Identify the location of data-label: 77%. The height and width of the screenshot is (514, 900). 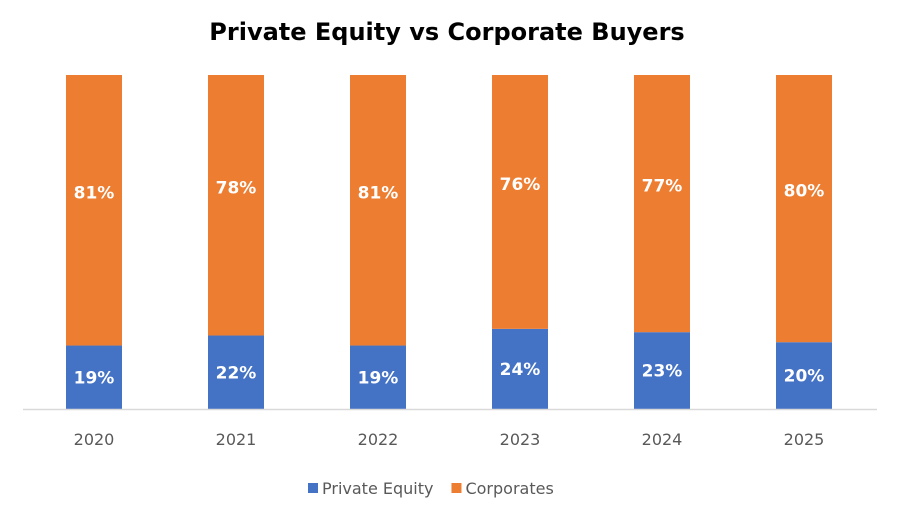
(662, 187).